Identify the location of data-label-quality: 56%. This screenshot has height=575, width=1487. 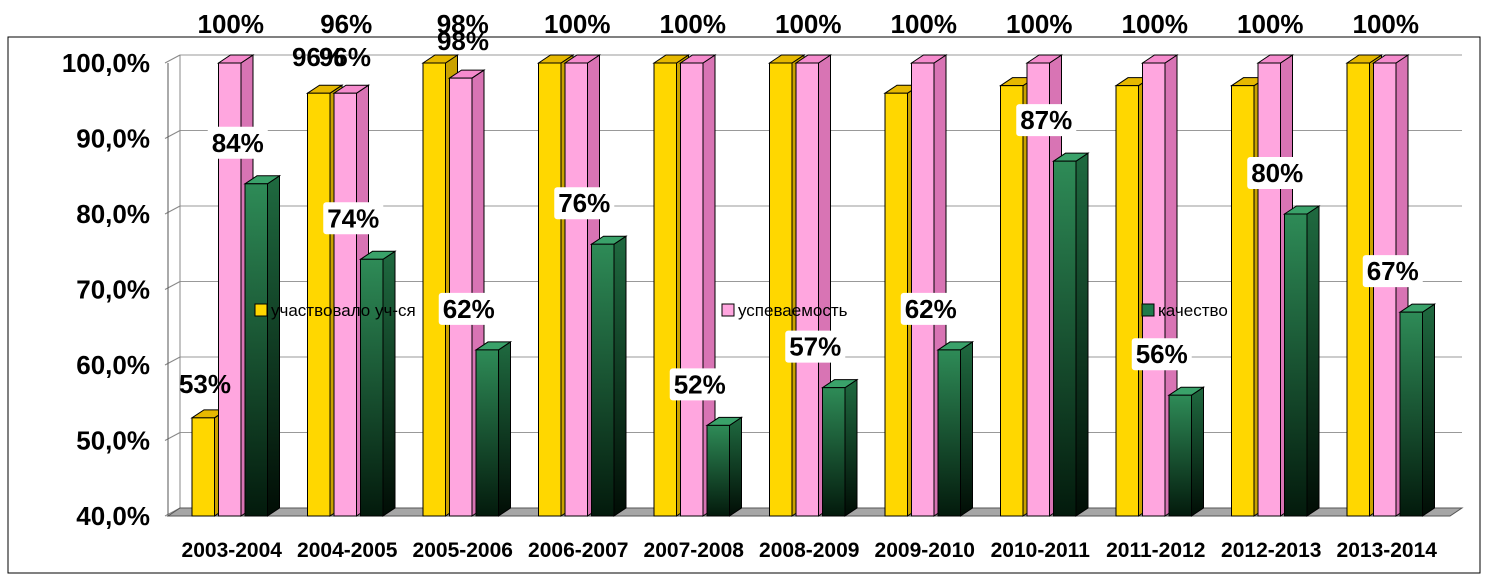
(1162, 354).